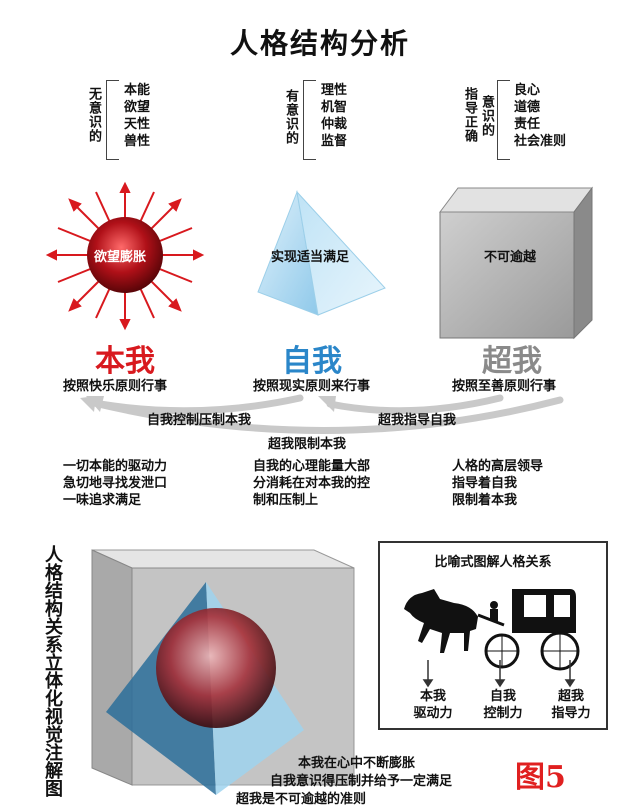  Describe the element at coordinates (290, 117) in the screenshot. I see `ego-bracket-text: 有意识的` at that location.